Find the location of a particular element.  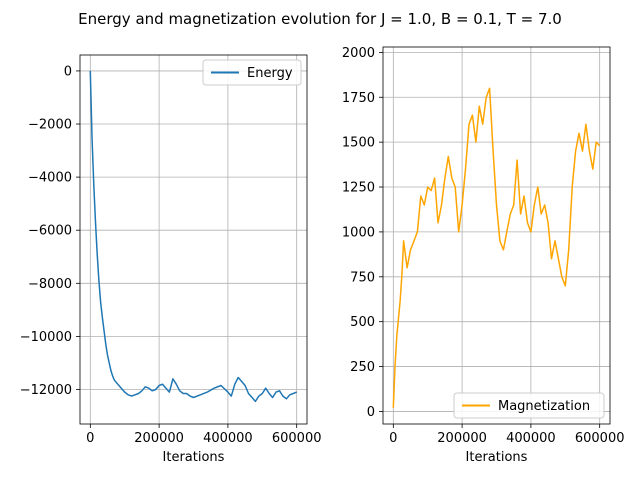

energy-x-tick-label: 600000 is located at coordinates (297, 438).